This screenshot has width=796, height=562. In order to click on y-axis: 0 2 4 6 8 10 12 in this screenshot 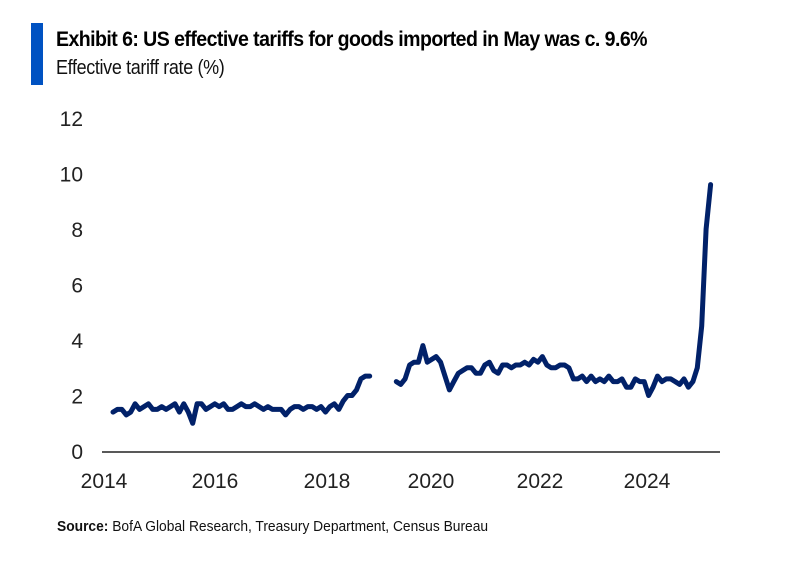, I will do `click(72, 286)`.